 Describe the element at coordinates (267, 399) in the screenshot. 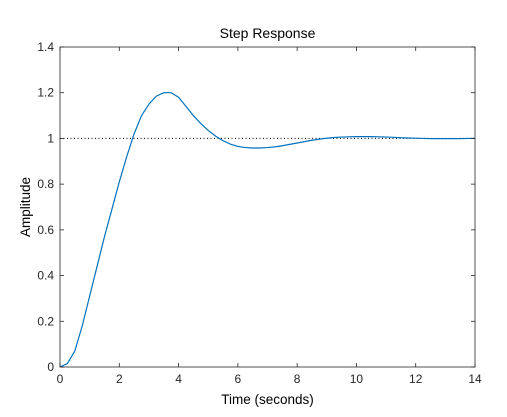

I see `x-axis-title: Time (seconds)` at that location.